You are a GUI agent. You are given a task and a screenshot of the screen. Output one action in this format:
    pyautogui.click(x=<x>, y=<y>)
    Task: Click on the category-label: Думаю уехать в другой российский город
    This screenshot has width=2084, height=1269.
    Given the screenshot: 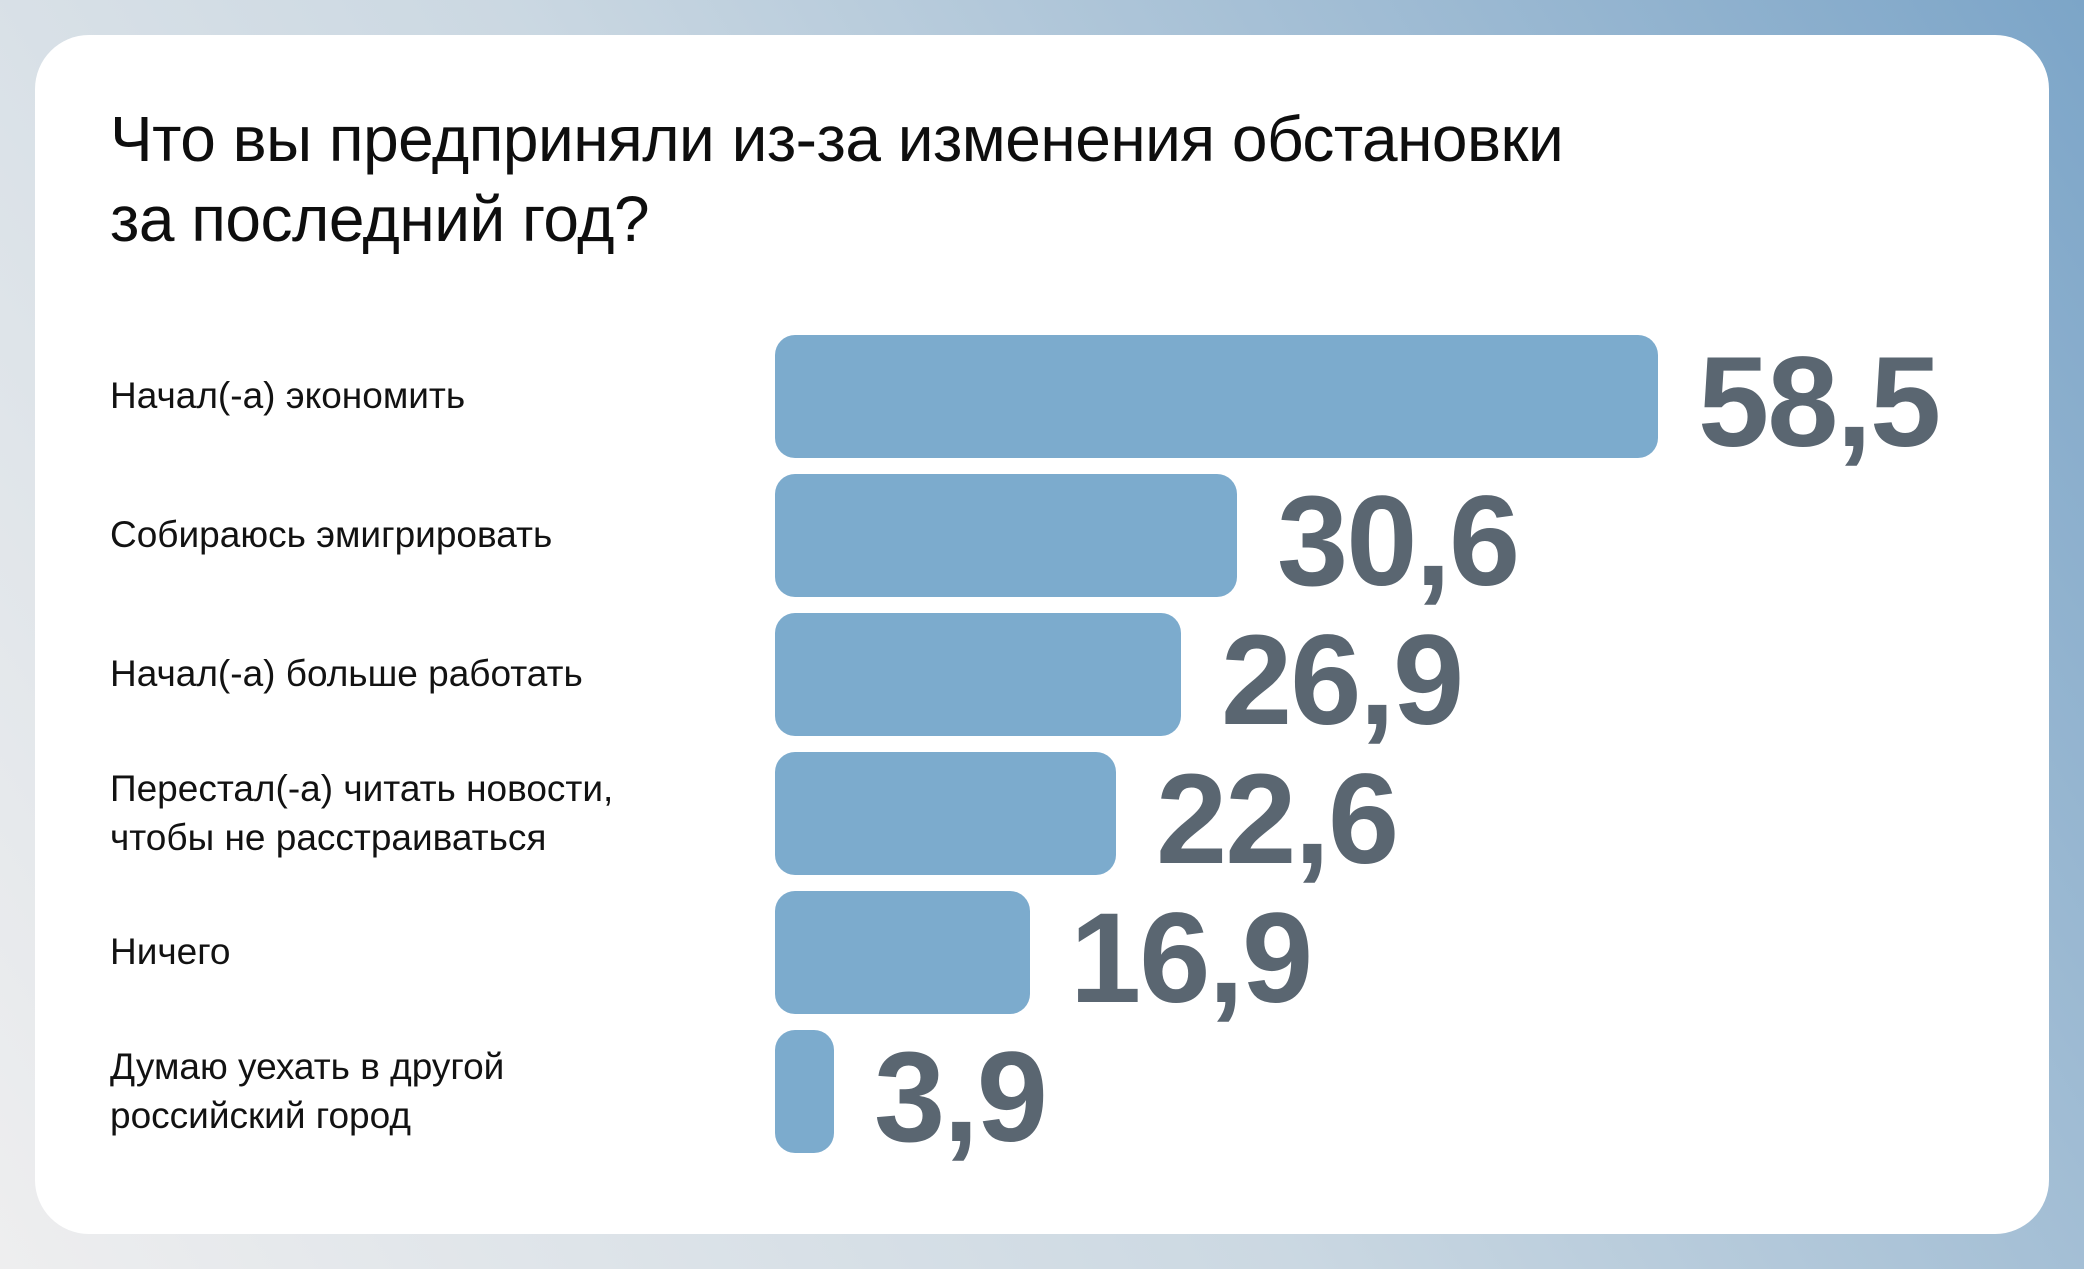 What is the action you would take?
    pyautogui.click(x=307, y=1091)
    